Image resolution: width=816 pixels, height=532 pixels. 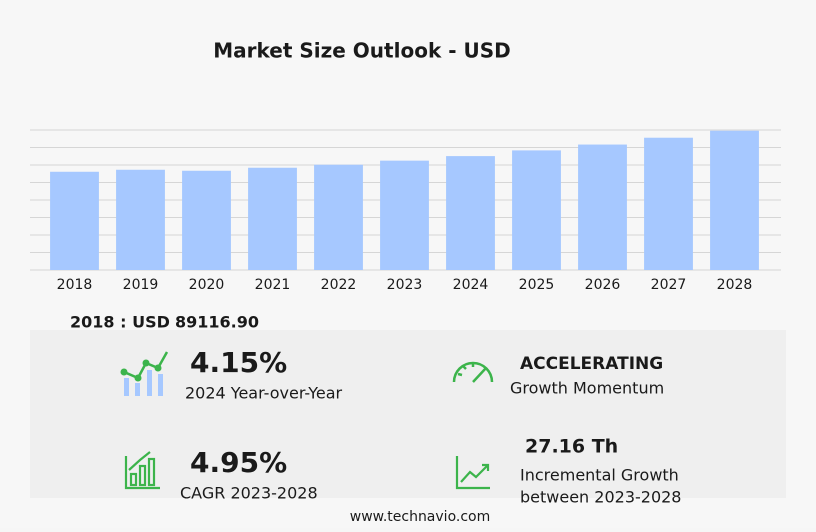 What do you see at coordinates (603, 285) in the screenshot?
I see `x-tick-label: 2026` at bounding box center [603, 285].